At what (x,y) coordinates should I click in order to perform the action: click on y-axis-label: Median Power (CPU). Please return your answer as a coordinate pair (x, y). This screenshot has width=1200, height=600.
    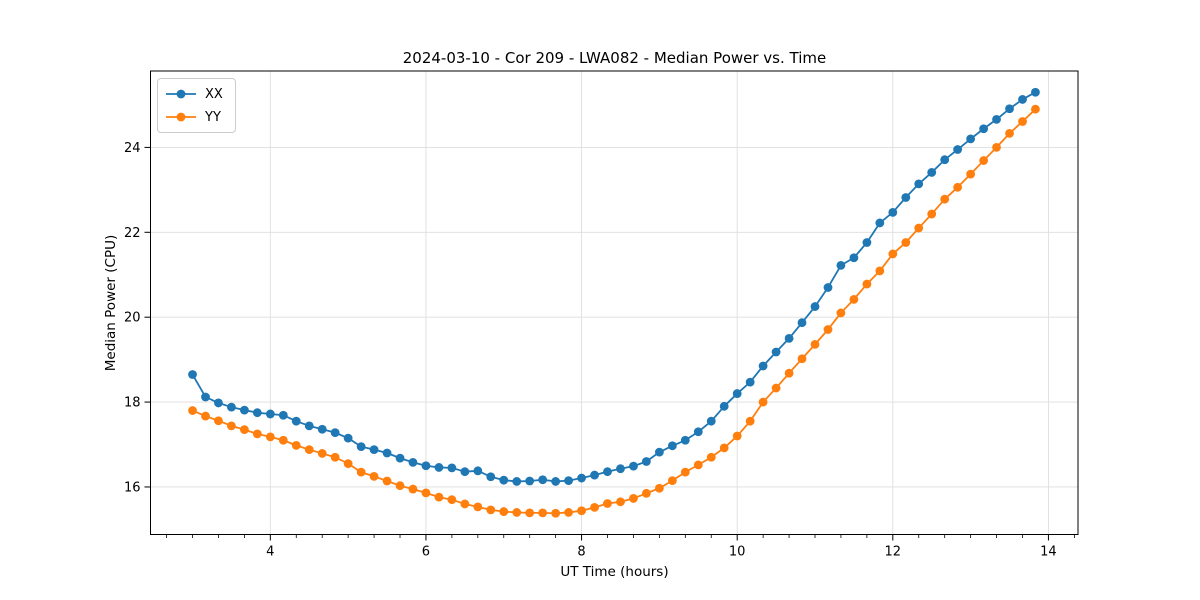
    Looking at the image, I should click on (111, 303).